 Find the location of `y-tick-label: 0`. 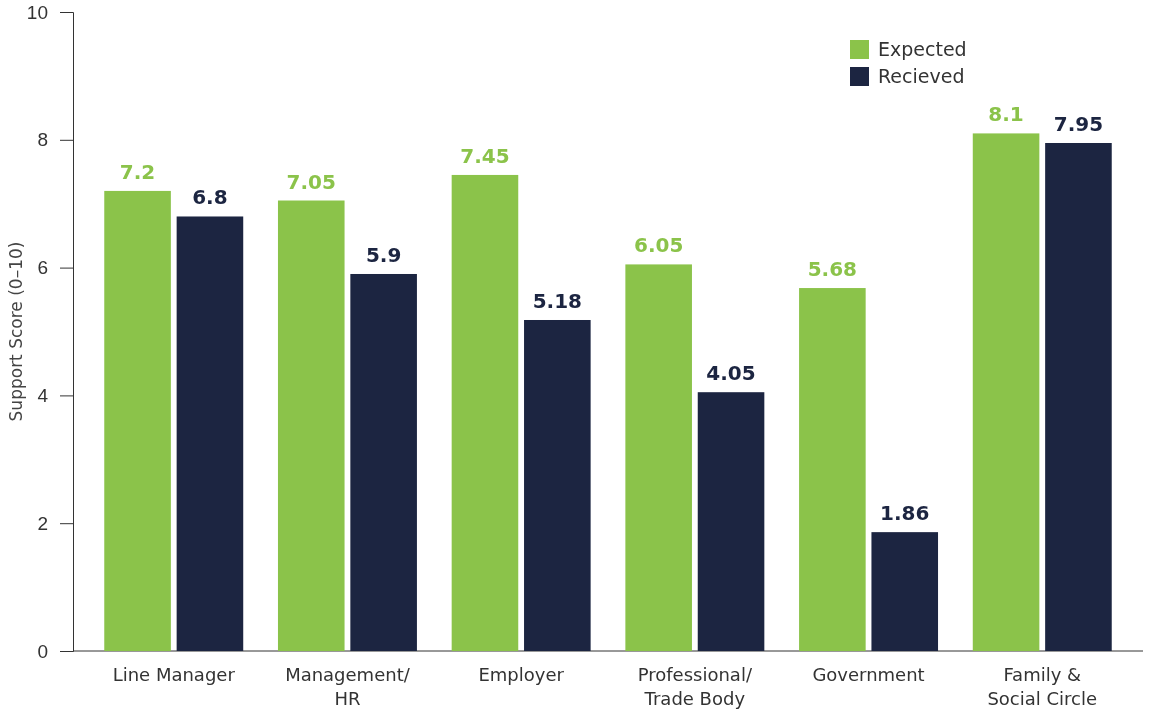

y-tick-label: 0 is located at coordinates (42, 651).